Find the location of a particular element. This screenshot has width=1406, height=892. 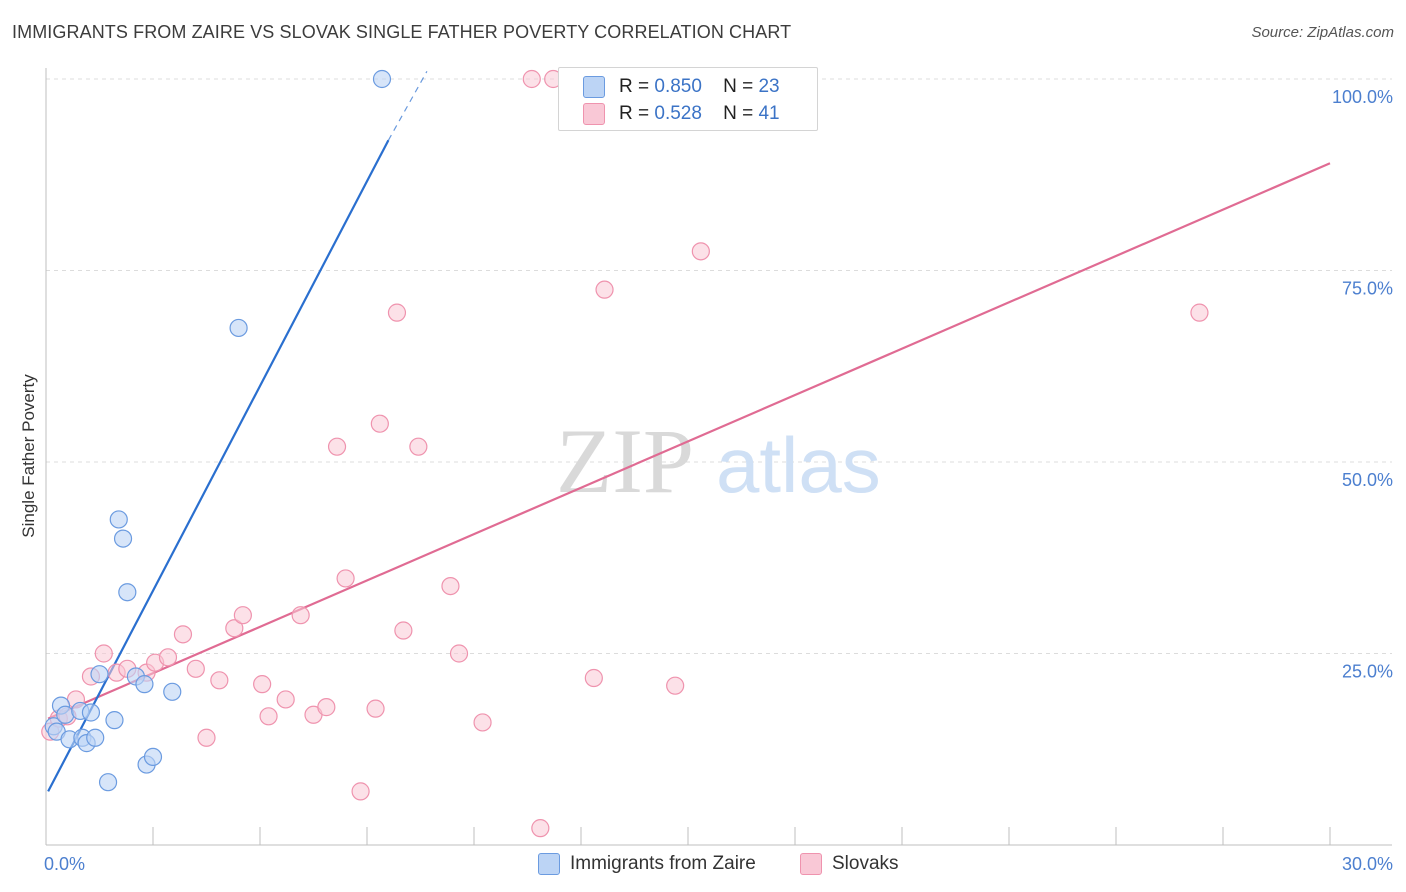

stats-legend-text: R = 0.528 N = 41 is located at coordinates (699, 114).